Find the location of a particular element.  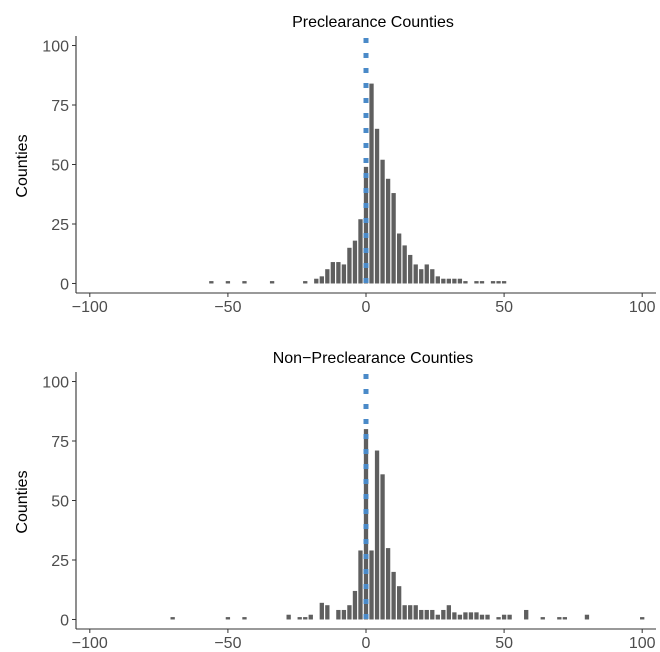

chart-title: Preclearance Counties is located at coordinates (373, 22).